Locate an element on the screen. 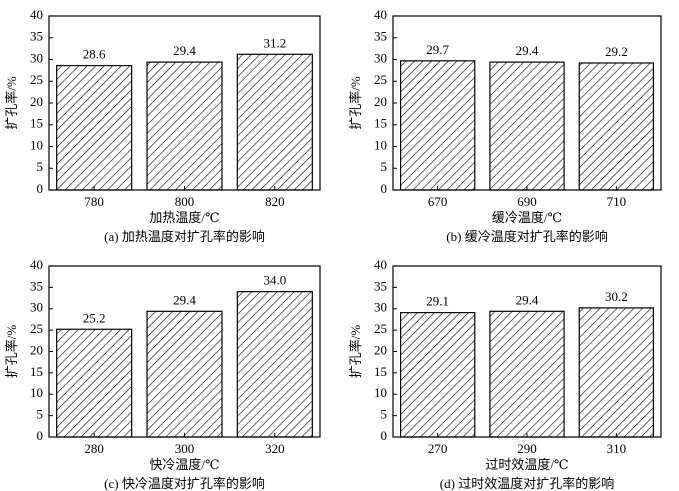  x-tick-label: 710 is located at coordinates (617, 201).